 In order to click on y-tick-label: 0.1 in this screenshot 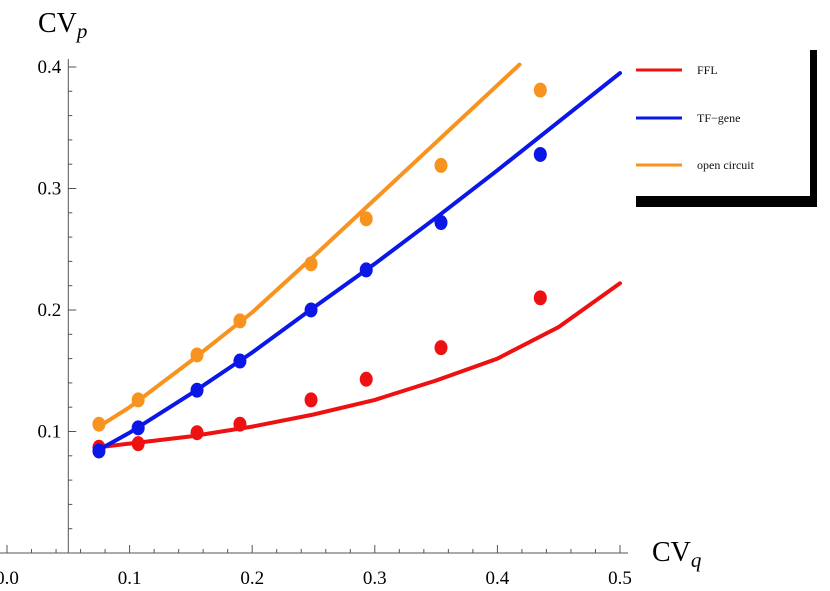, I will do `click(50, 432)`.